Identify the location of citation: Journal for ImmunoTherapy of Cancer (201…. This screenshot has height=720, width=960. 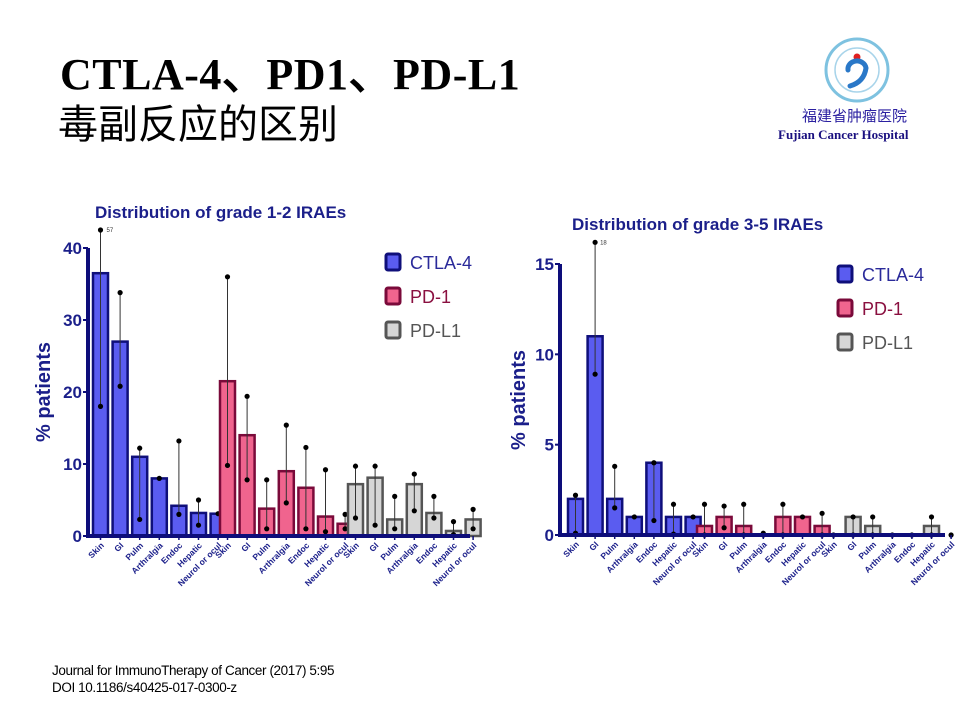
(193, 679).